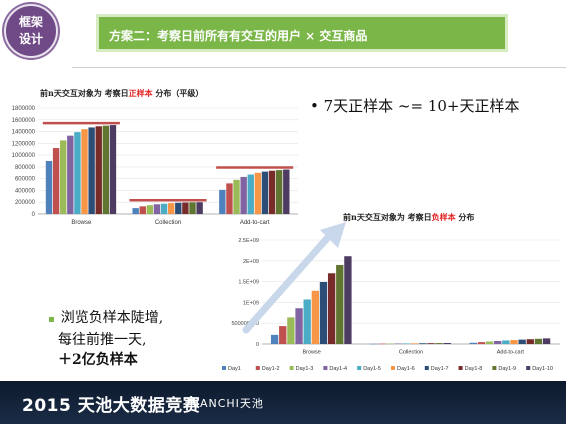  What do you see at coordinates (283, 402) in the screenshot?
I see `footer-bar: 2015 天池大数据竞赛 TIANCHI天池` at bounding box center [283, 402].